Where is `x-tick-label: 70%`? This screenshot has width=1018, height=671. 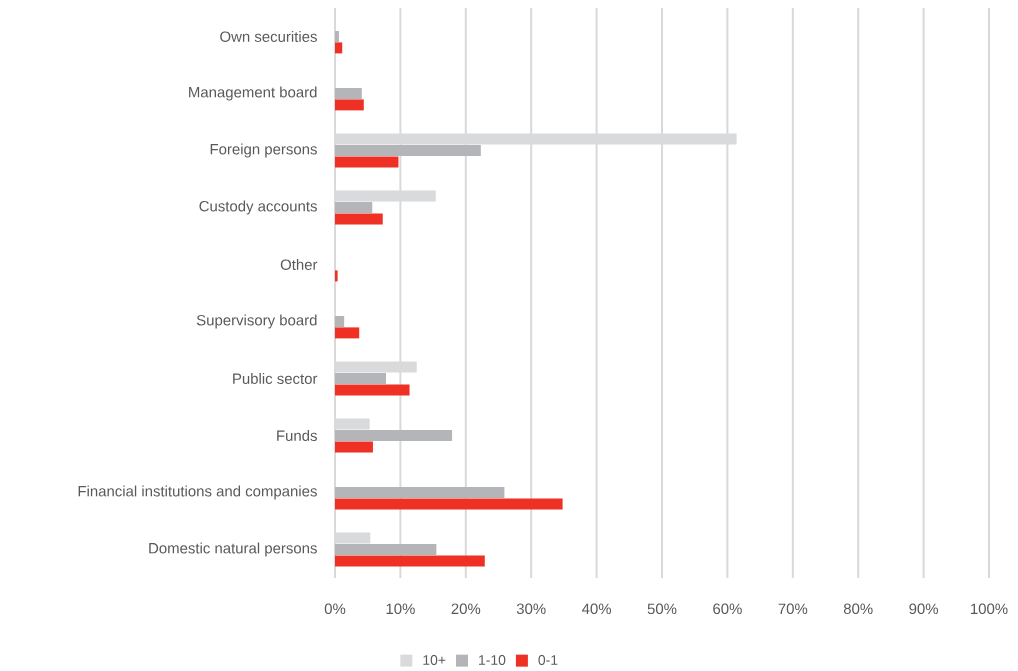 x-tick-label: 70% is located at coordinates (793, 609).